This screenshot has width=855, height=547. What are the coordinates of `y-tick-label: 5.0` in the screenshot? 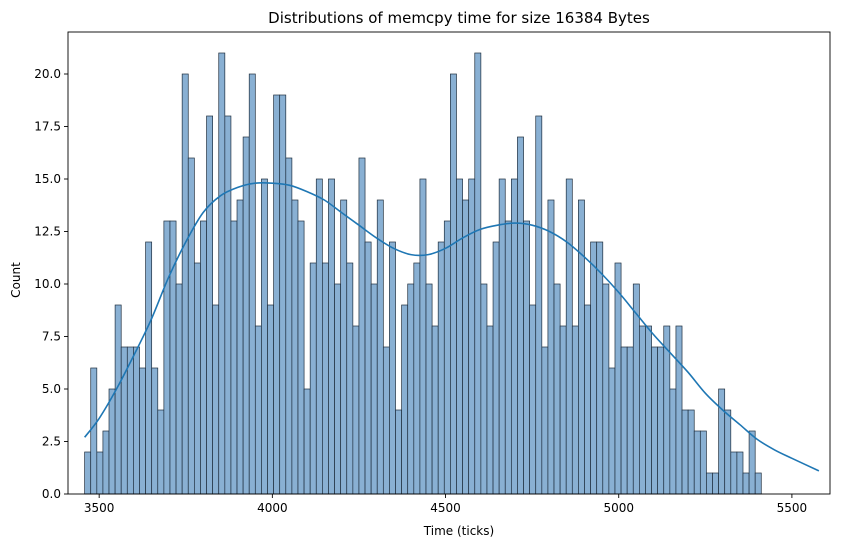 It's located at (51, 389).